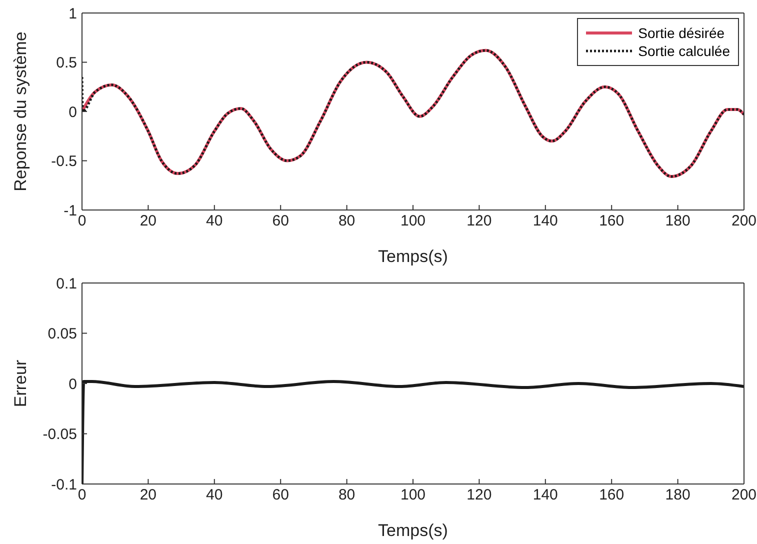 The width and height of the screenshot is (757, 544). What do you see at coordinates (66, 283) in the screenshot?
I see `y-tick-label: 0.1` at bounding box center [66, 283].